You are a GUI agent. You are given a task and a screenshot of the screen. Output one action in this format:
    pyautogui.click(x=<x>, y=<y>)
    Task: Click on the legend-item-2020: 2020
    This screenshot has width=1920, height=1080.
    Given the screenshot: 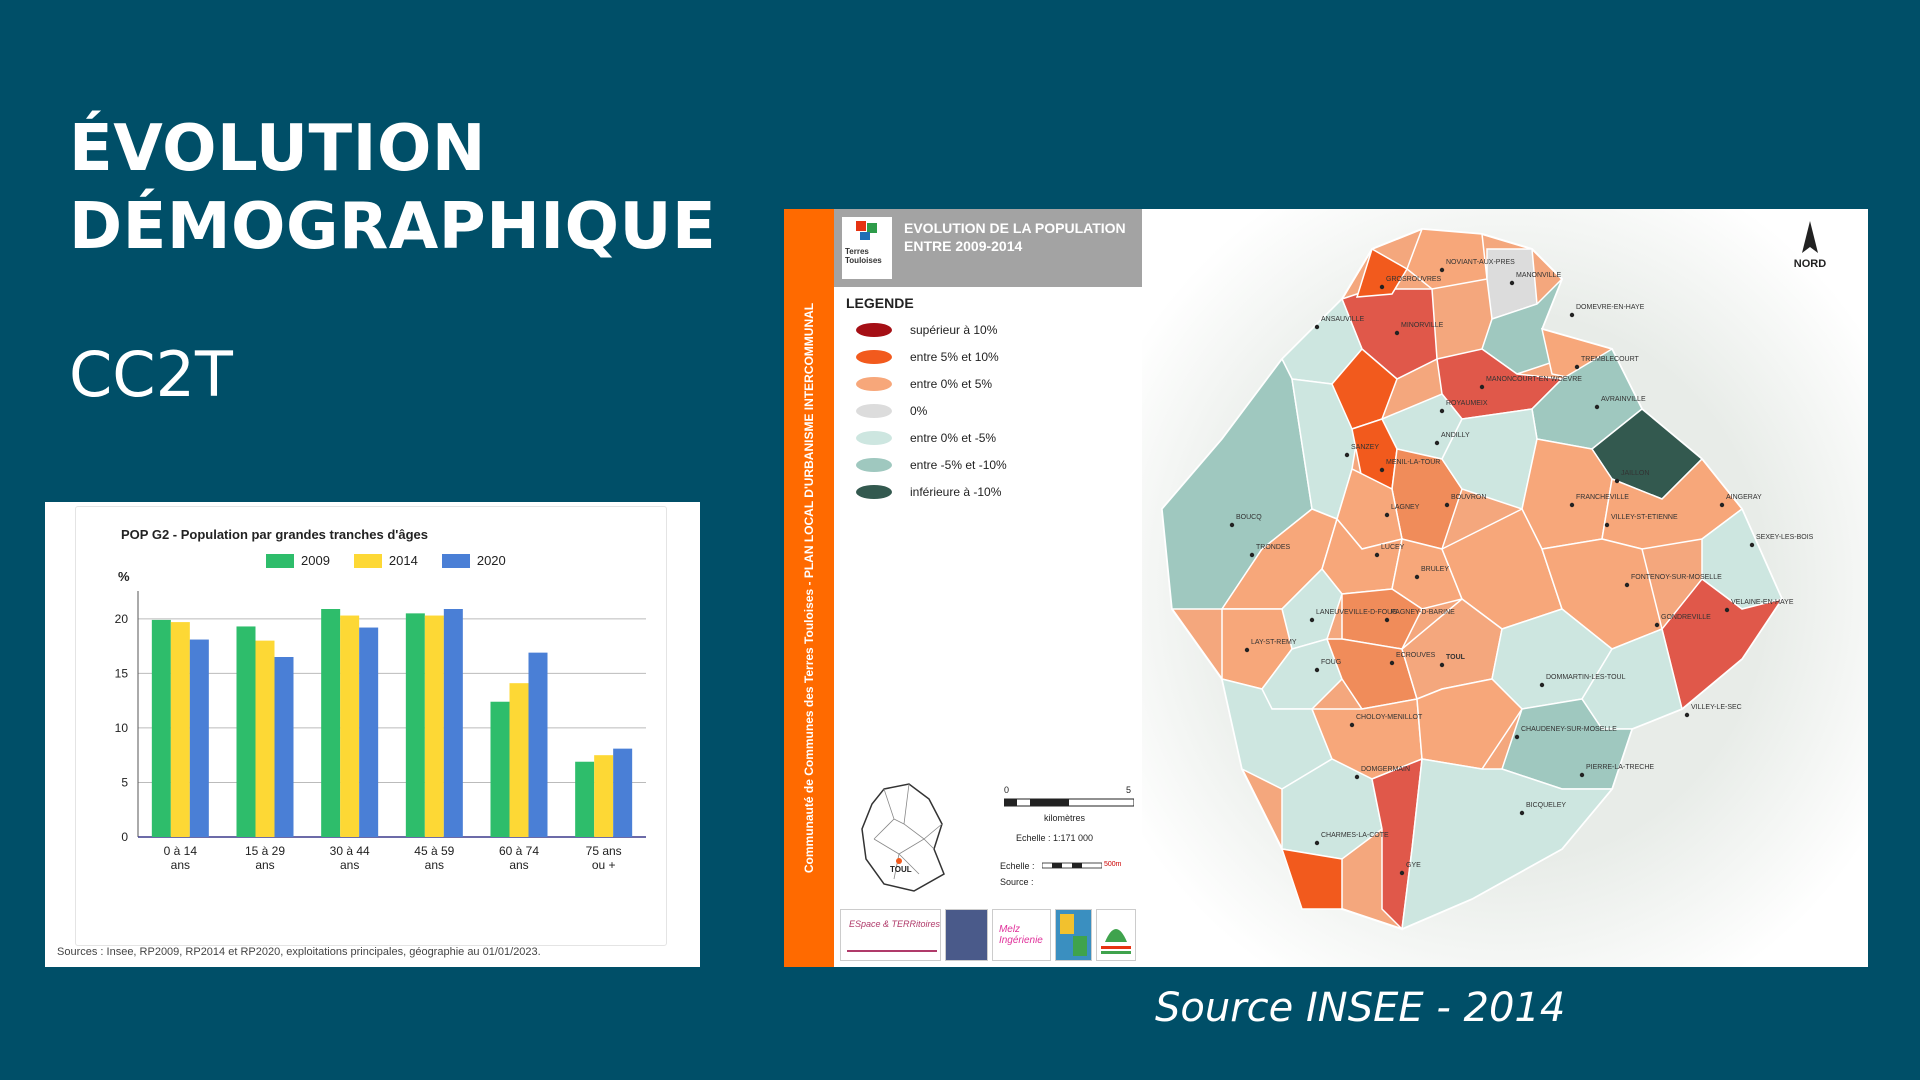 What is the action you would take?
    pyautogui.click(x=473, y=560)
    